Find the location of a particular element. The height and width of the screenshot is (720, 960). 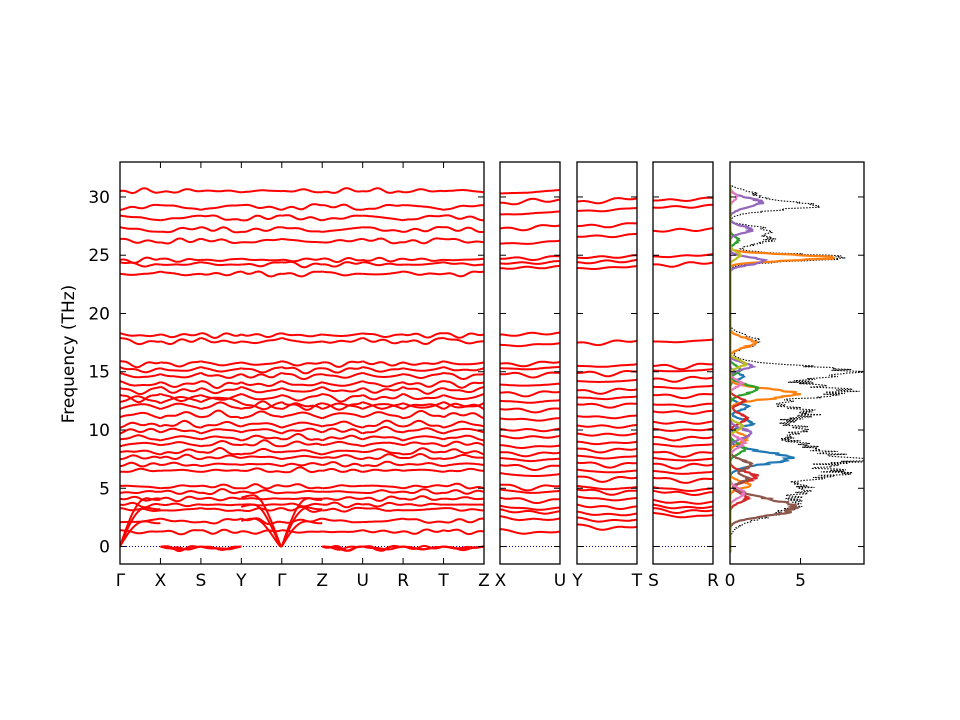

panel-p3-frame is located at coordinates (607, 363).